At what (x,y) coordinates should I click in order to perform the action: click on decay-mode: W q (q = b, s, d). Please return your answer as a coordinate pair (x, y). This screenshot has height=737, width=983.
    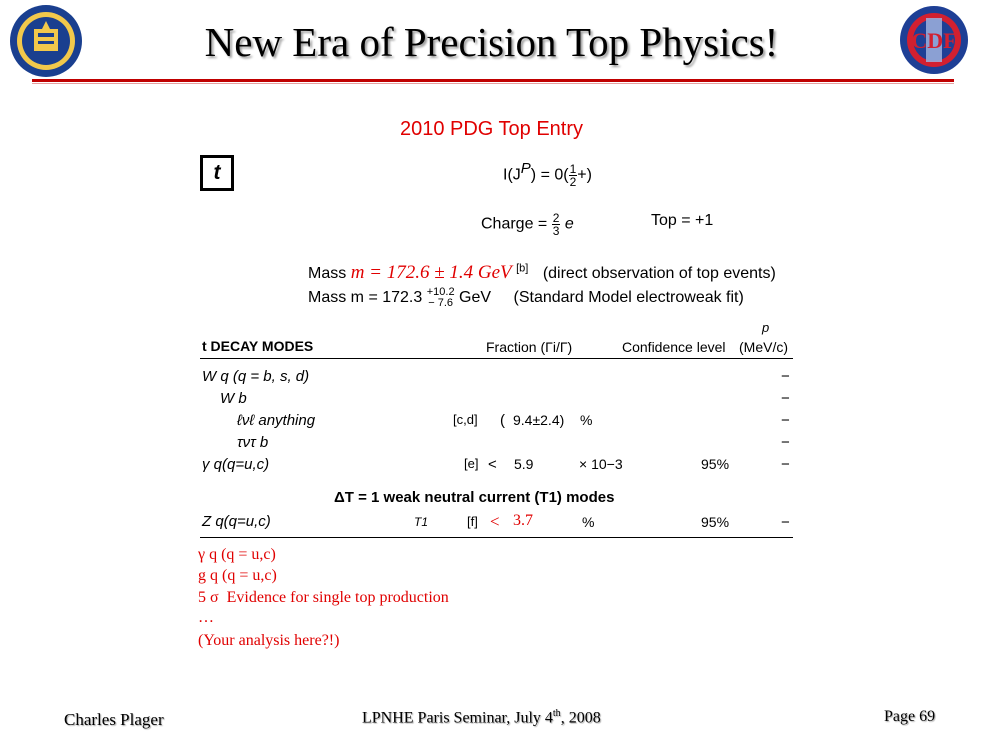
    Looking at the image, I should click on (256, 376).